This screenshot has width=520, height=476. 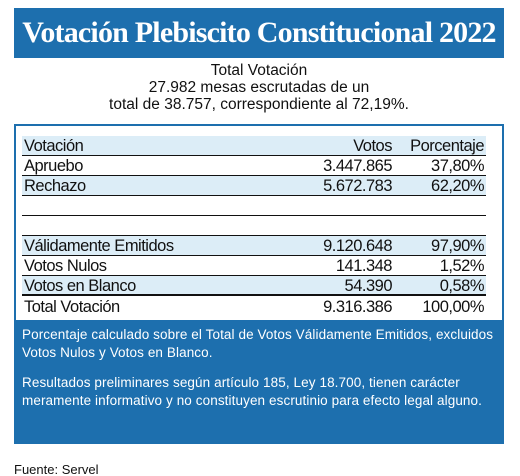 I want to click on table-header-row: Votación Votos Porcentaje, so click(x=254, y=146).